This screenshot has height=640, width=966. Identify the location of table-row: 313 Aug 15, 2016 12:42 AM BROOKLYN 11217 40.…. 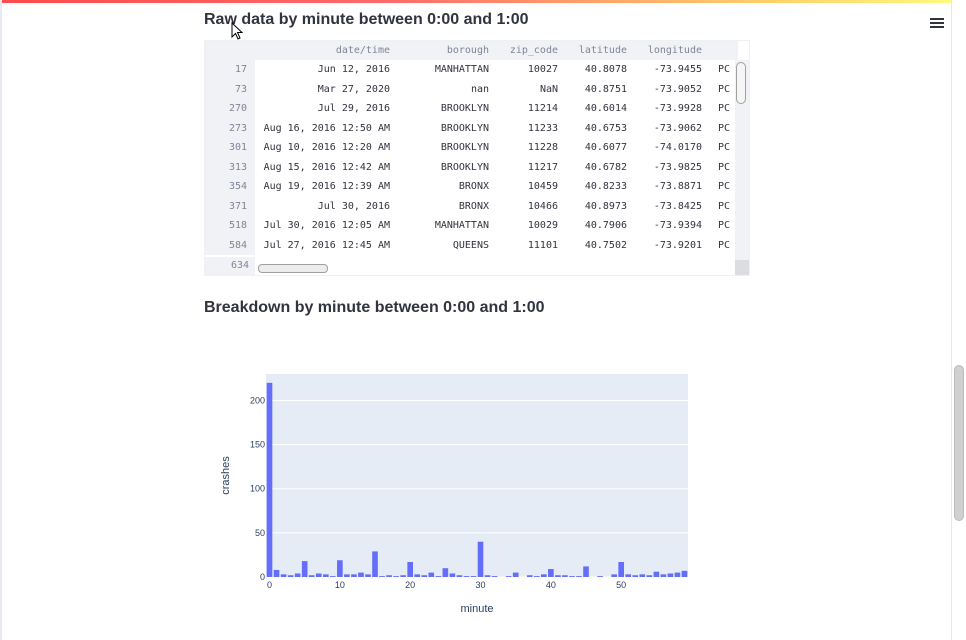
(471, 167).